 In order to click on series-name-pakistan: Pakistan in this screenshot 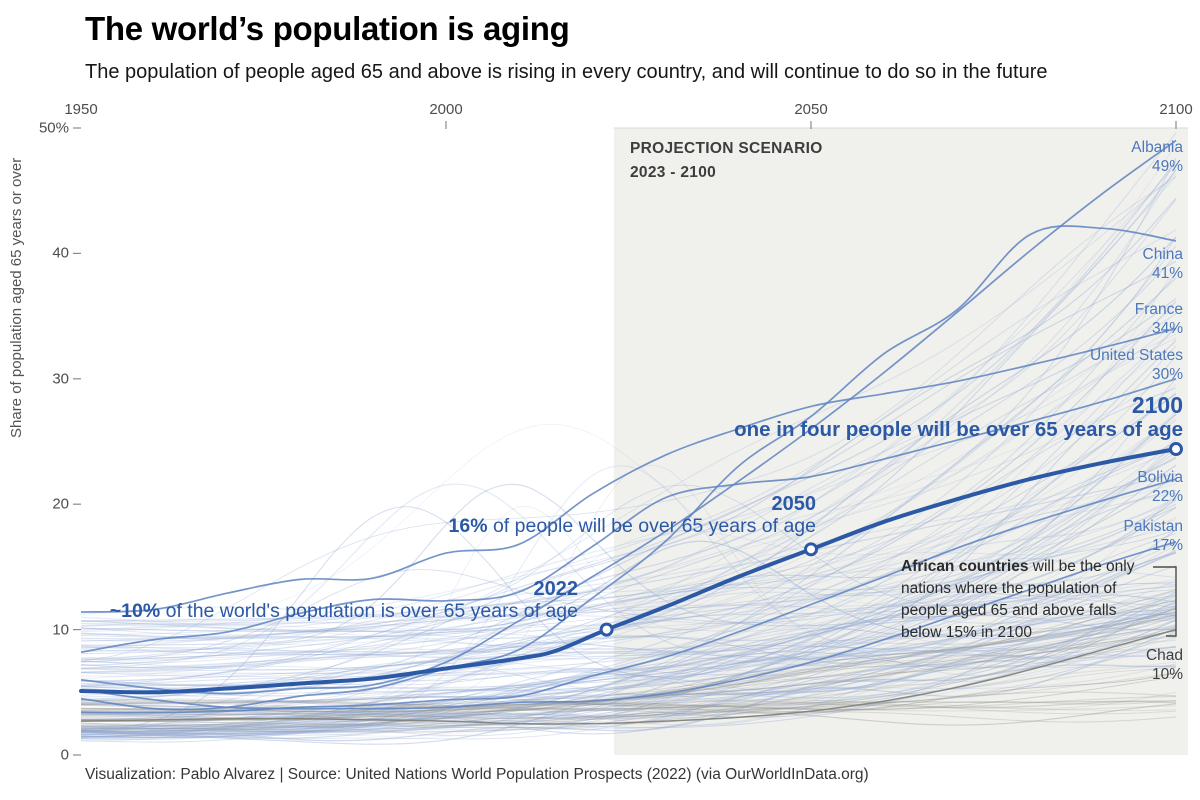, I will do `click(1153, 526)`.